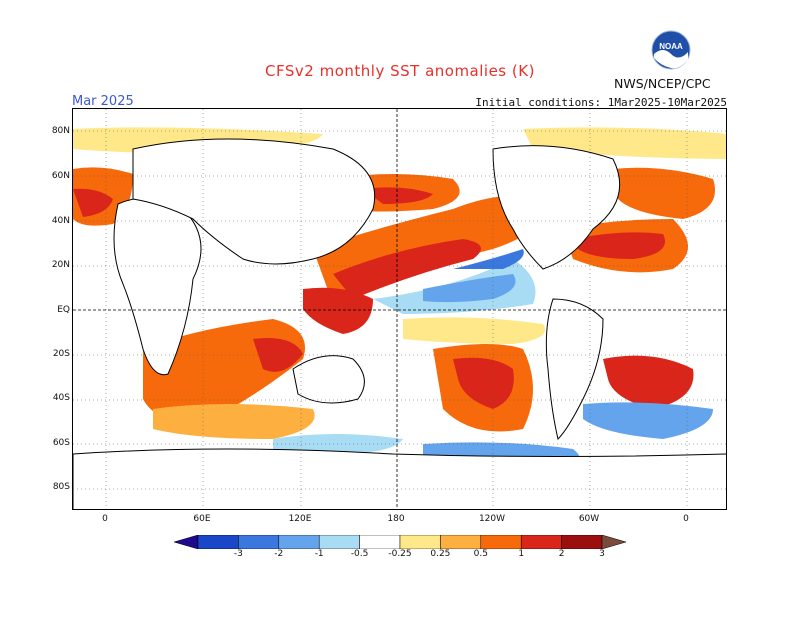  What do you see at coordinates (61, 487) in the screenshot?
I see `lat-label: 80S` at bounding box center [61, 487].